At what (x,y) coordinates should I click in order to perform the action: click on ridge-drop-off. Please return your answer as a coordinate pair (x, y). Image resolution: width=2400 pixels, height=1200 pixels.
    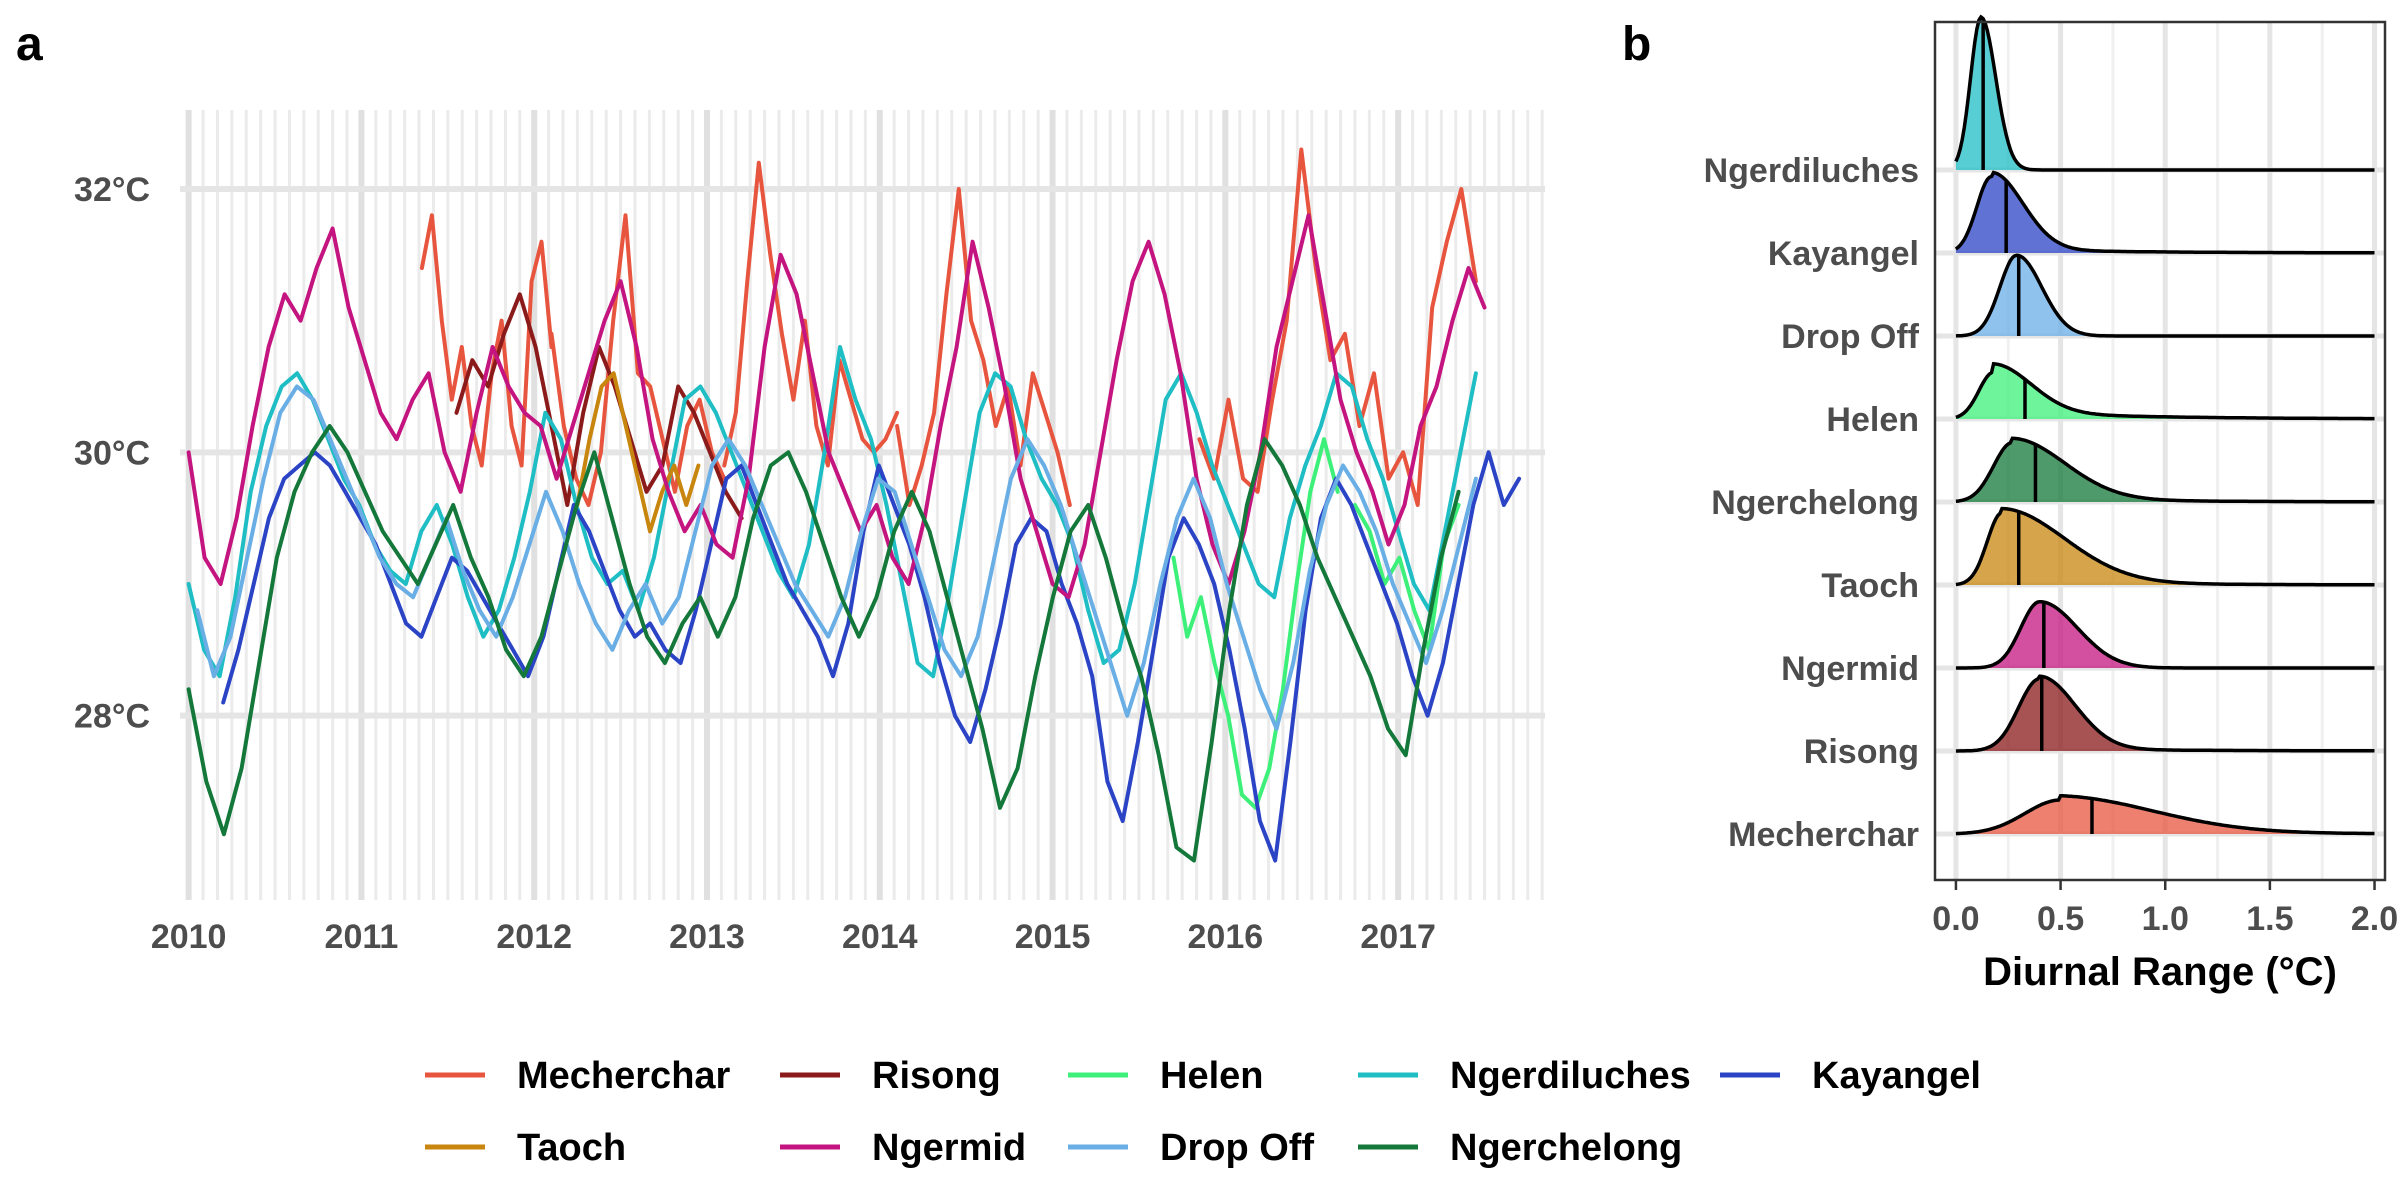
    Looking at the image, I should click on (2165, 295).